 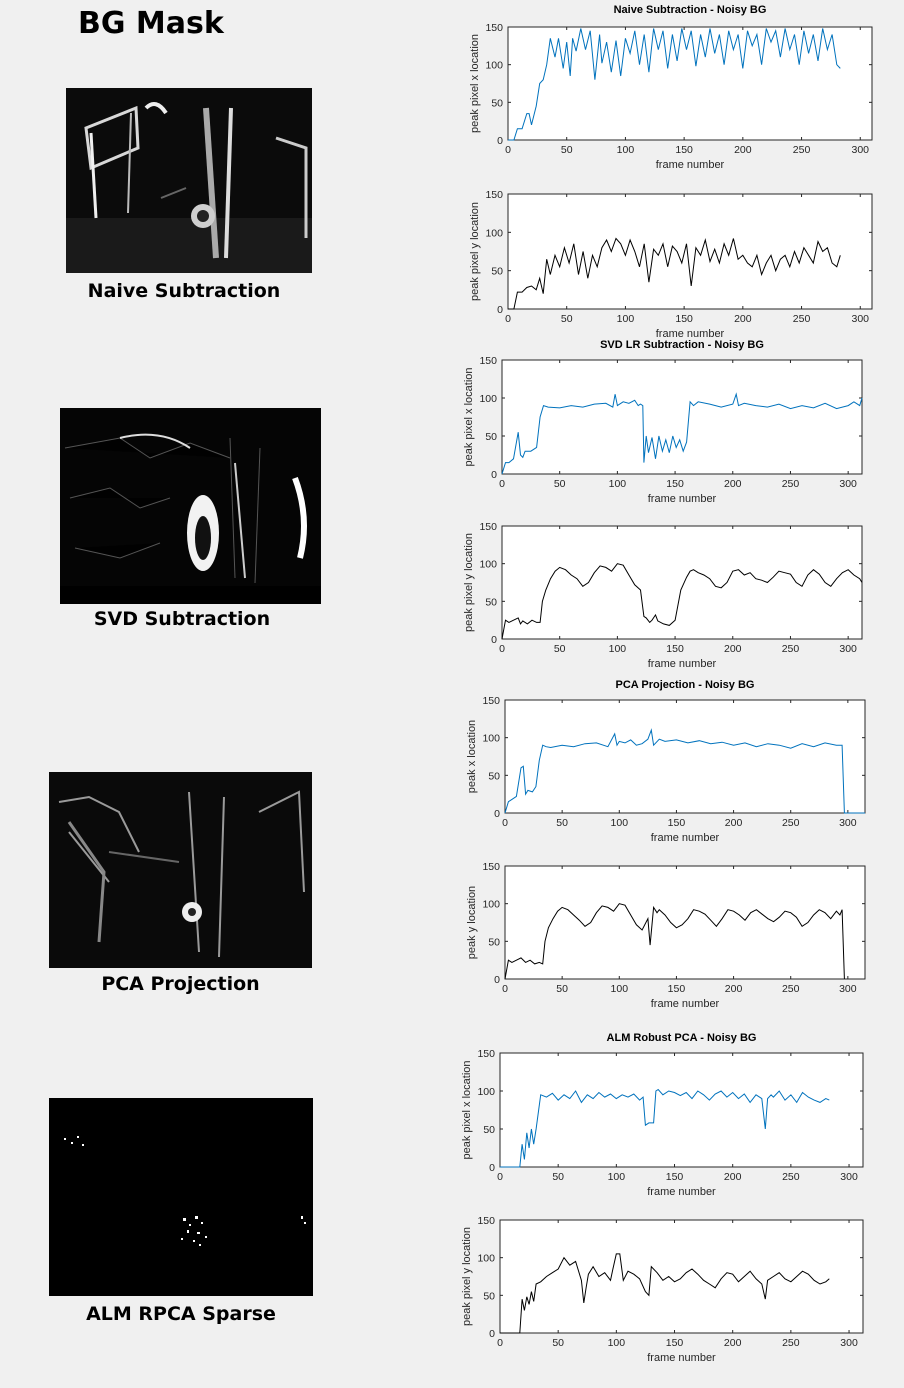 I want to click on page-title: BG Mask, so click(x=151, y=23).